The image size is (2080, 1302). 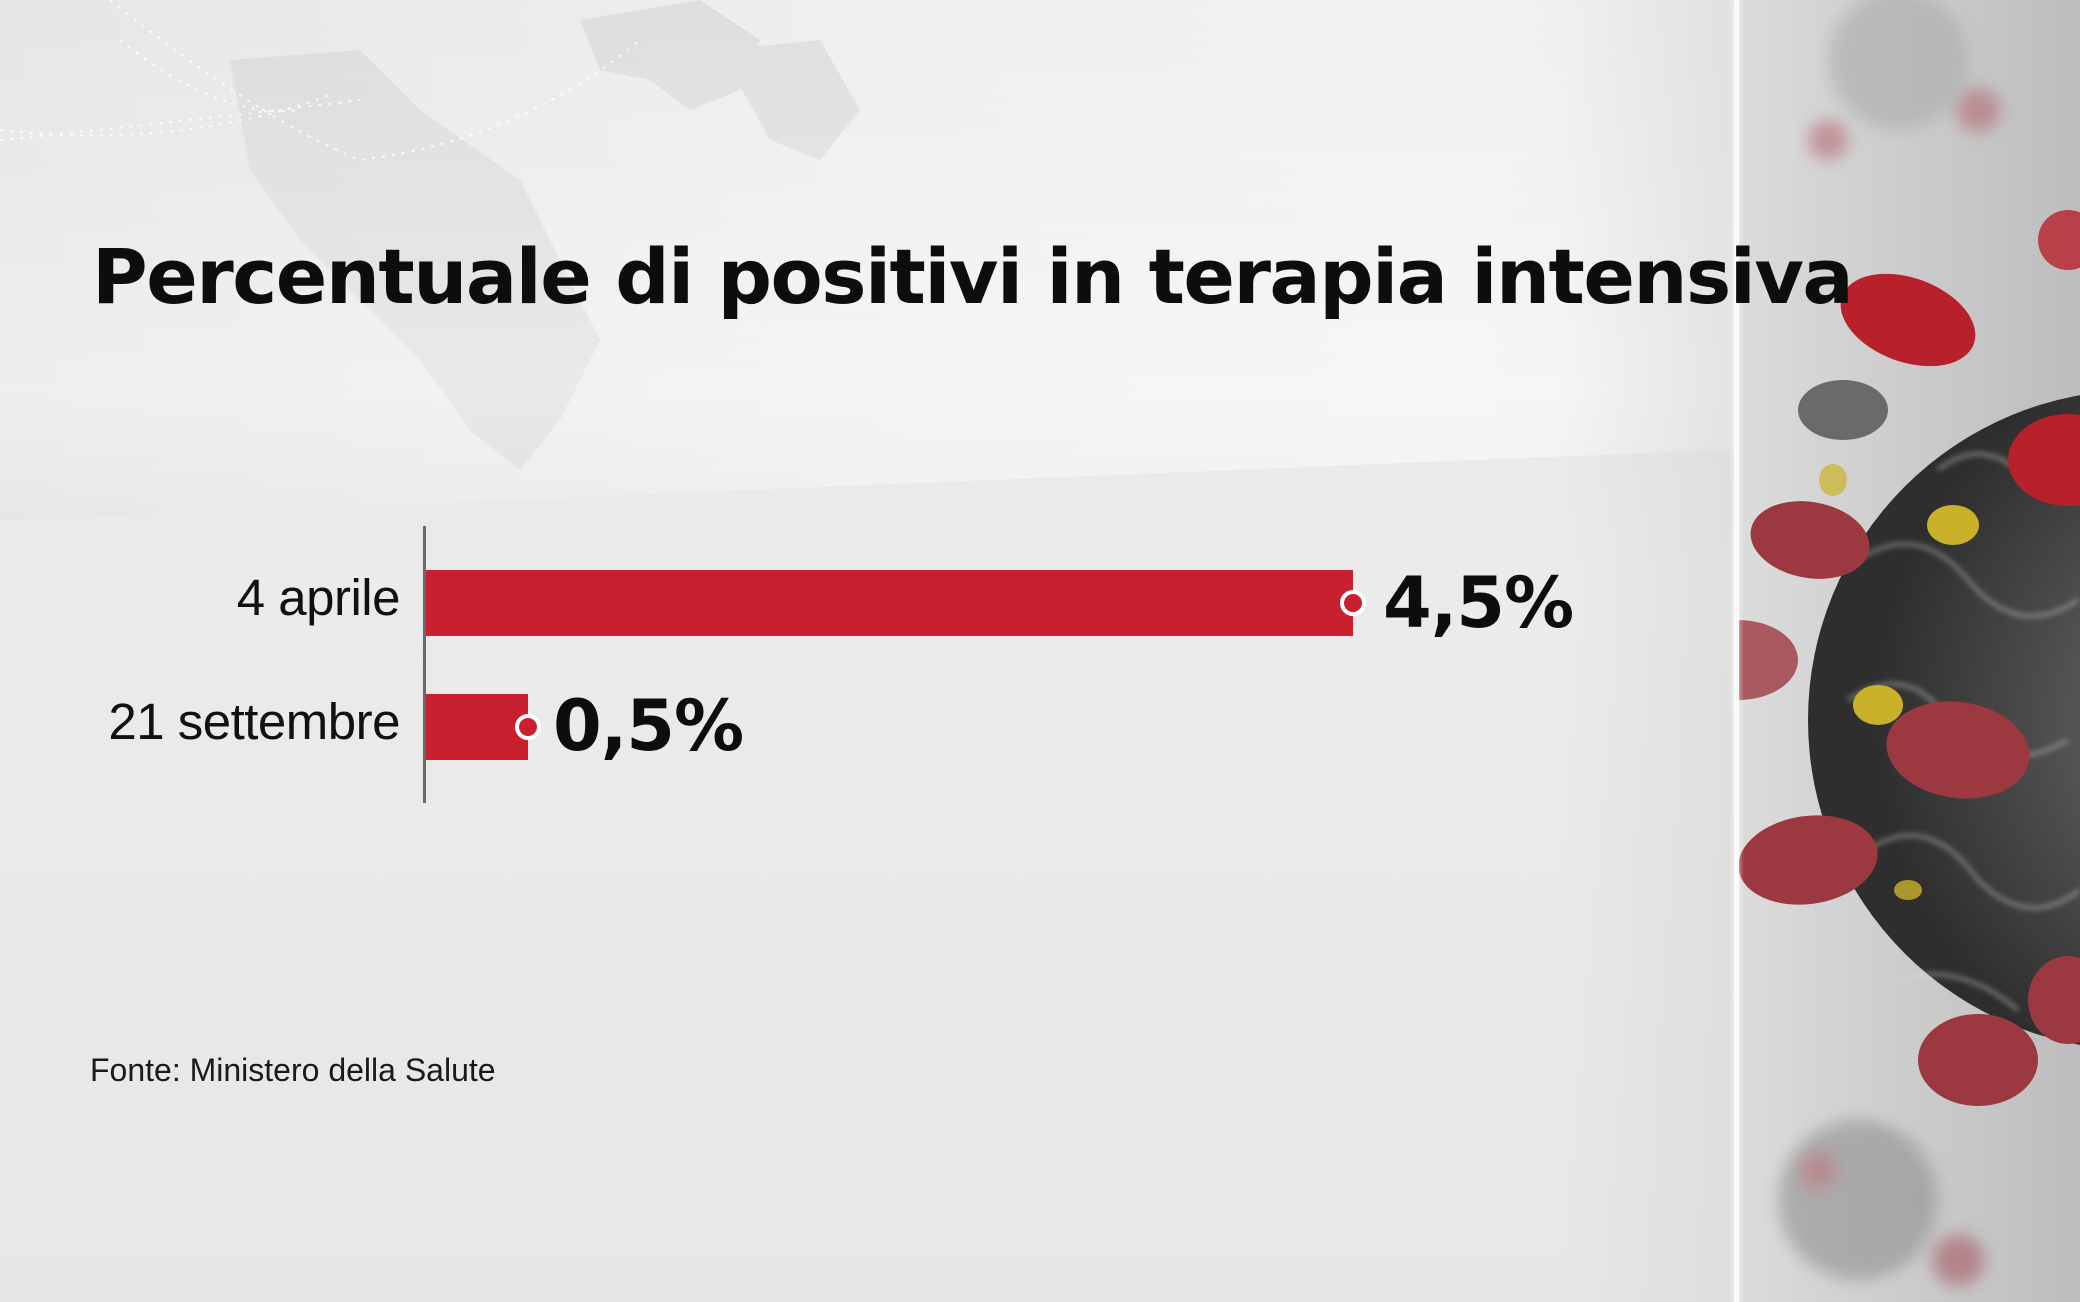 What do you see at coordinates (1478, 603) in the screenshot?
I see `value-label-4-aprile: 4,5%` at bounding box center [1478, 603].